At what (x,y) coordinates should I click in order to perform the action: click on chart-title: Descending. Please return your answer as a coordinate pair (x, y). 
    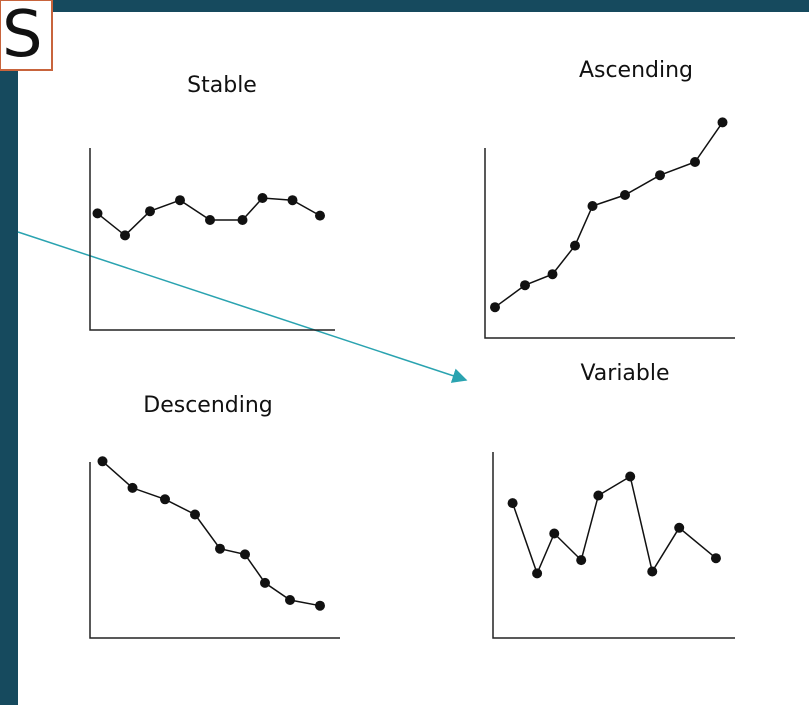
    Looking at the image, I should click on (208, 405).